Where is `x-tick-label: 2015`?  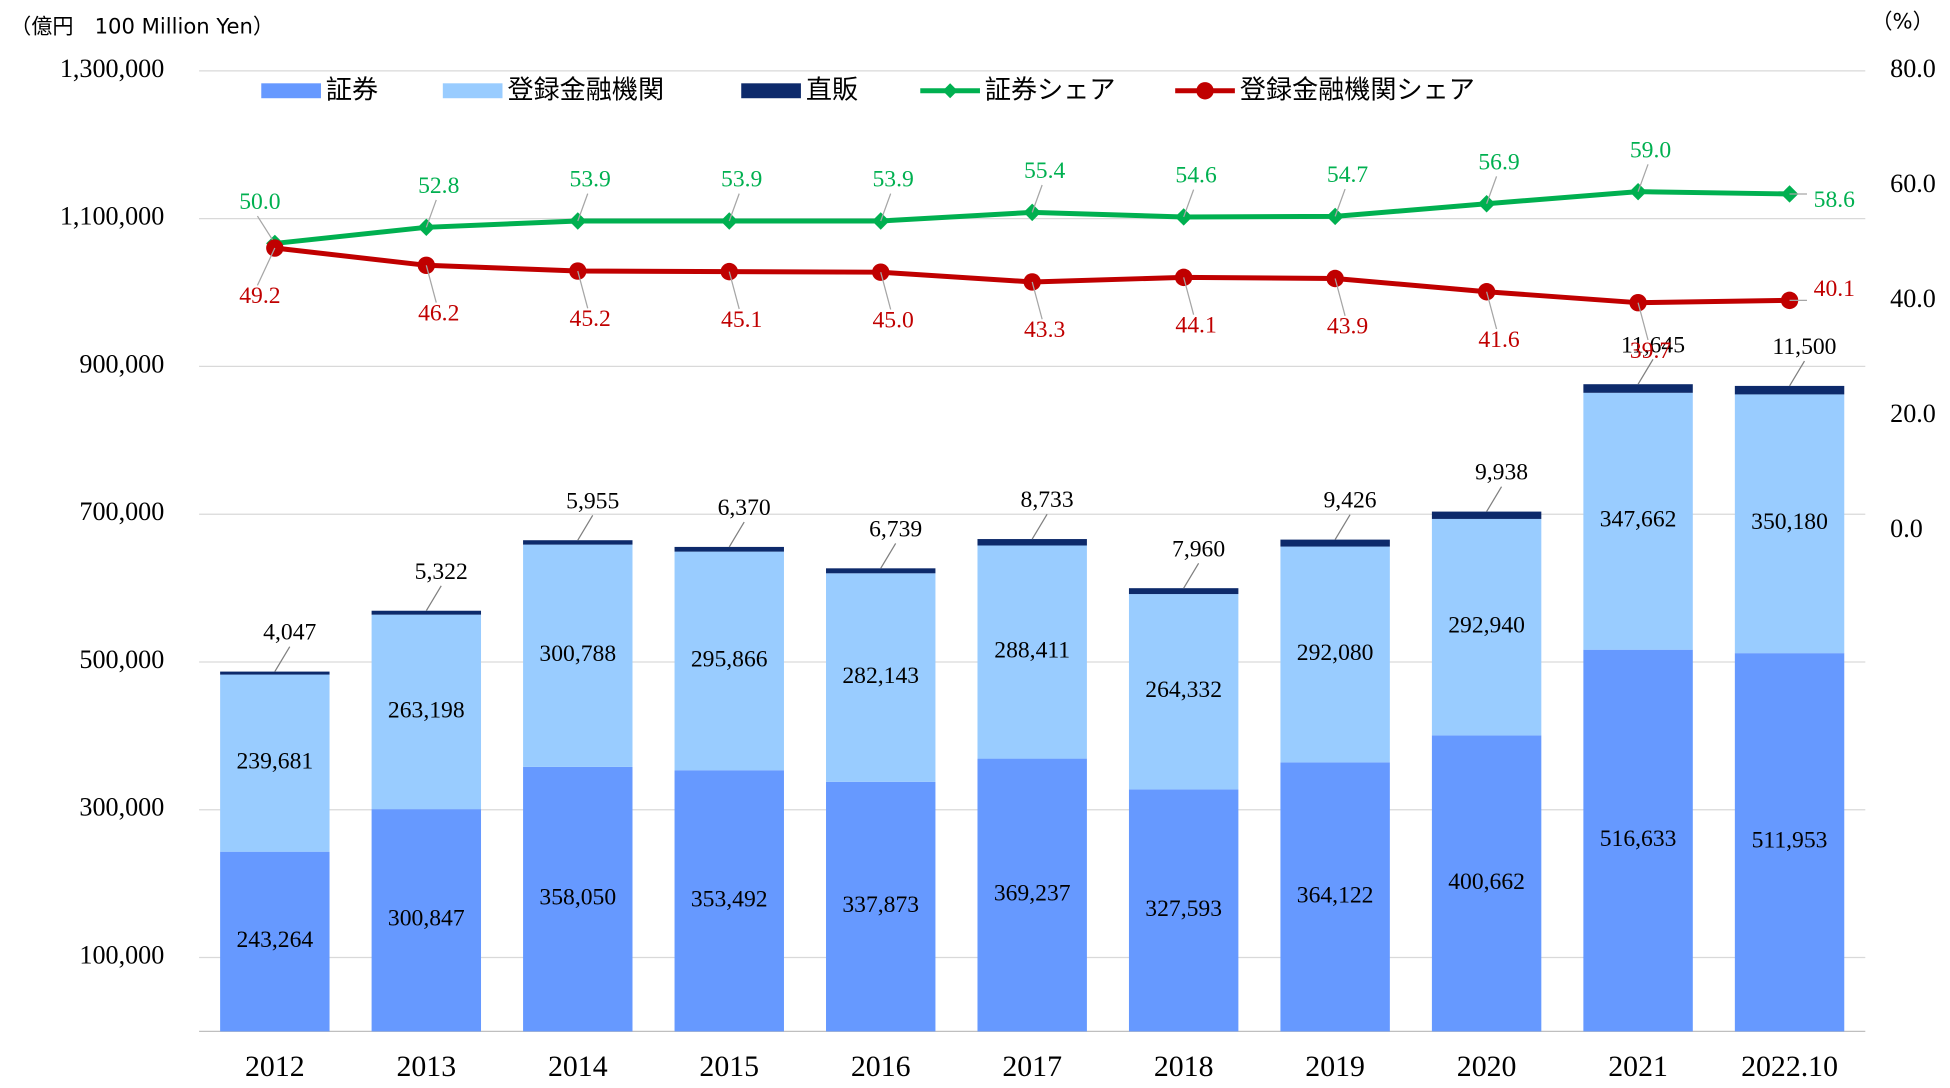 x-tick-label: 2015 is located at coordinates (729, 1066).